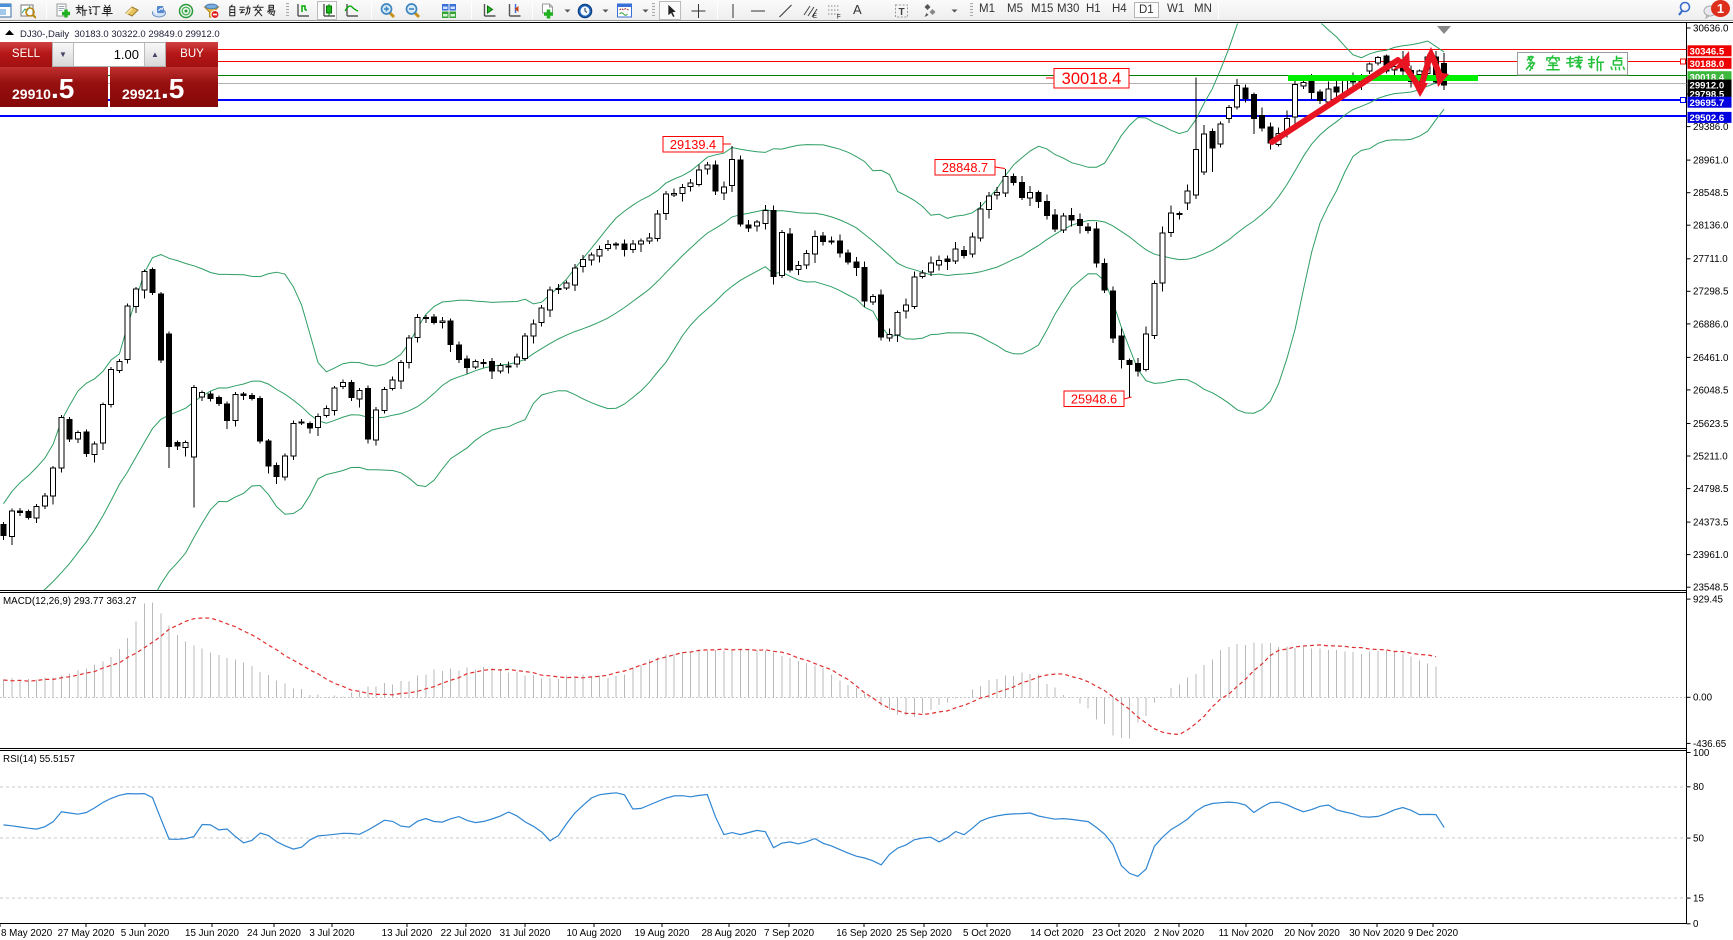 This screenshot has width=1733, height=940. What do you see at coordinates (987, 933) in the screenshot?
I see `svg-text: 5 Oct 2020` at bounding box center [987, 933].